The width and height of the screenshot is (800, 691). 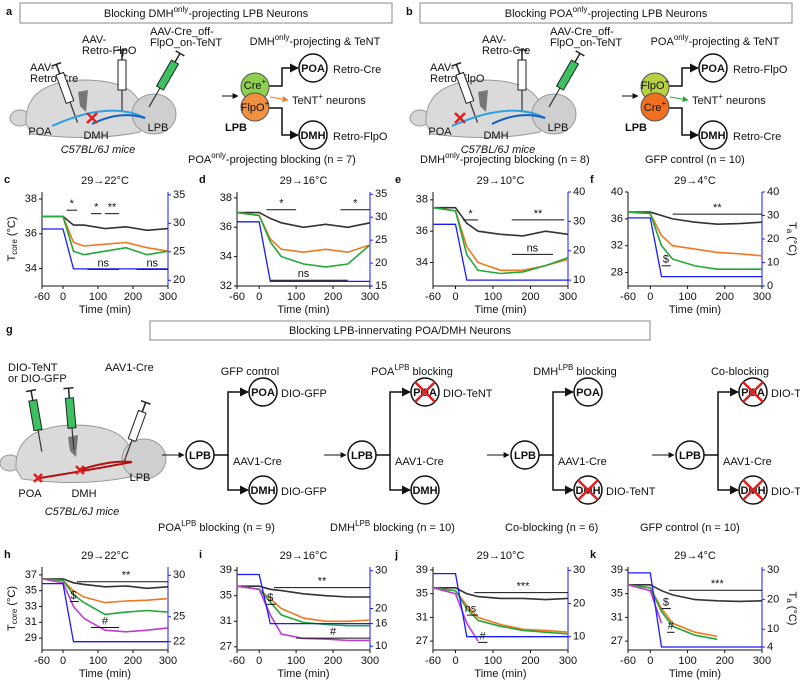 What do you see at coordinates (505, 158) in the screenshot?
I see `legend-entry: DMHonly-projecting blocking (n = 8)` at bounding box center [505, 158].